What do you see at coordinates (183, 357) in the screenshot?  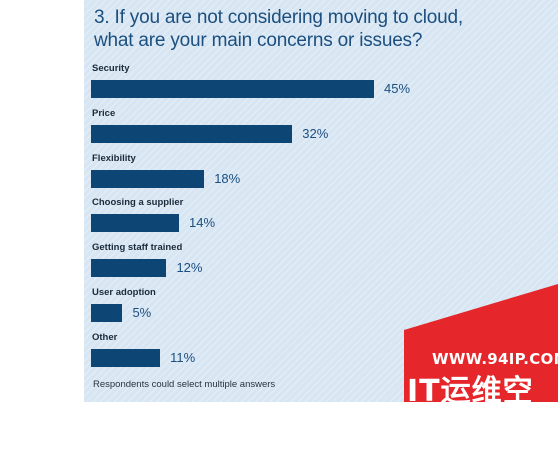 I see `value-label-other: 11%` at bounding box center [183, 357].